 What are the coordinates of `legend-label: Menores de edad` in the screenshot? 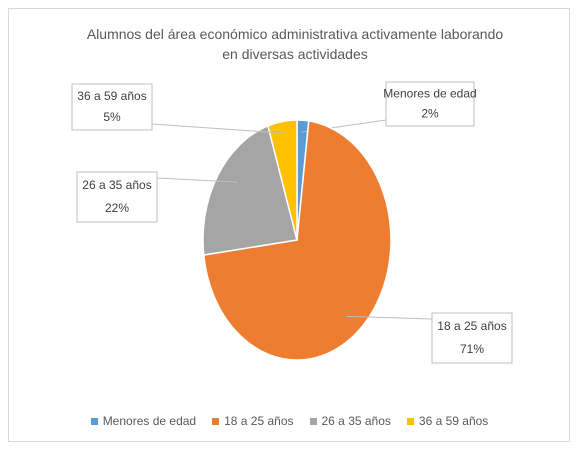 It's located at (149, 421).